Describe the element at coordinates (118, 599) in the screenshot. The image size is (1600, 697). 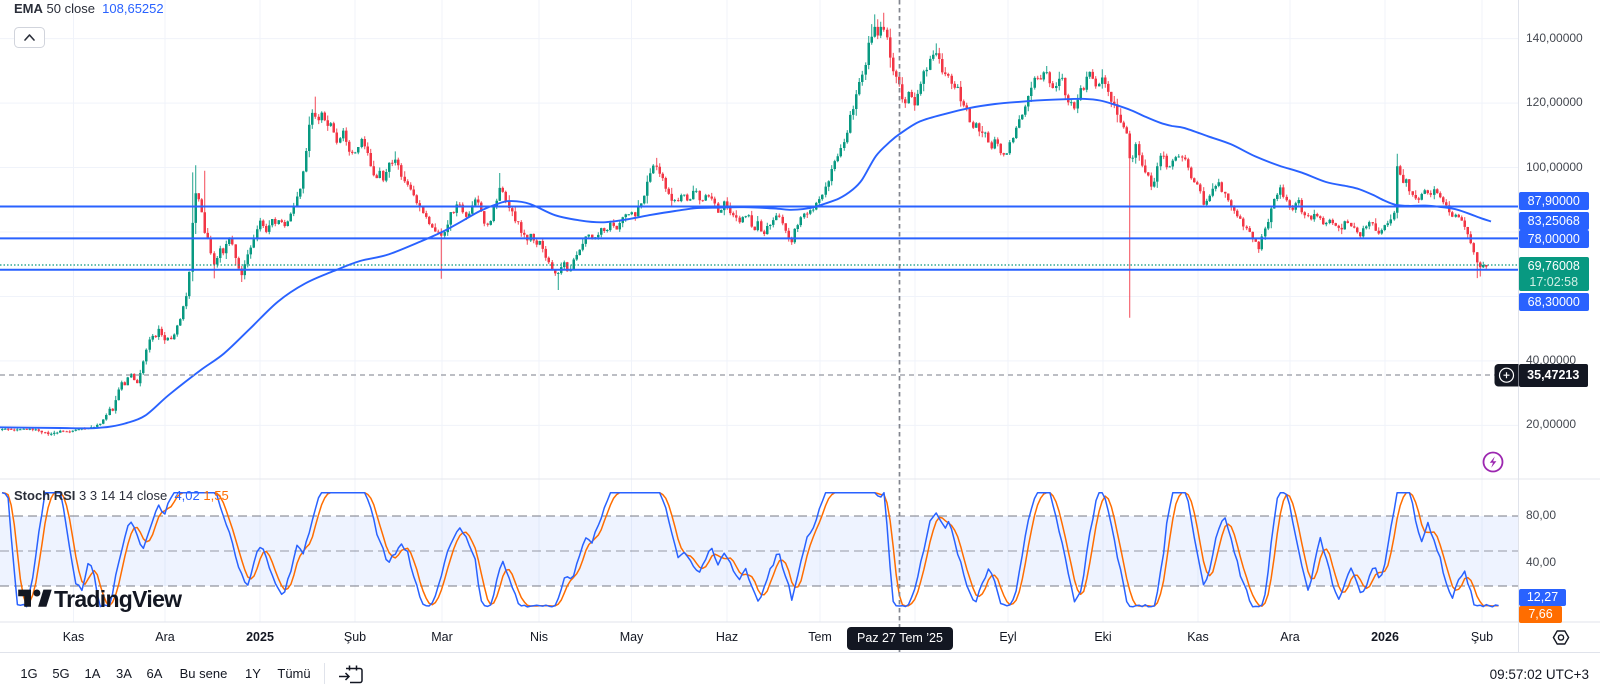
I see `svg-text: TradingView` at that location.